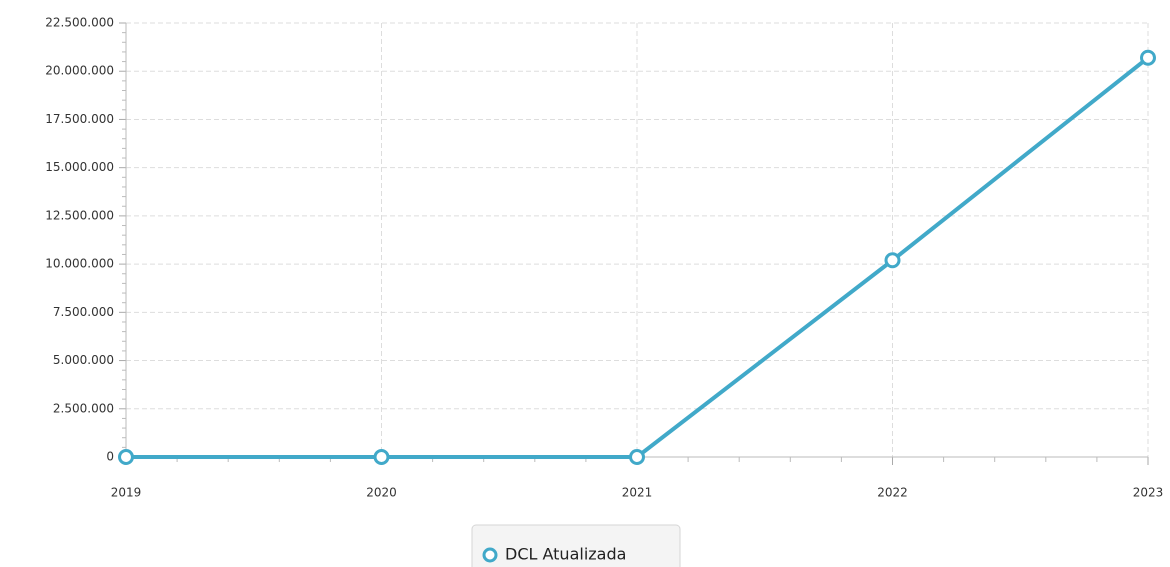 This screenshot has width=1170, height=567. I want to click on y-tick-label: 10.000.000, so click(79, 264).